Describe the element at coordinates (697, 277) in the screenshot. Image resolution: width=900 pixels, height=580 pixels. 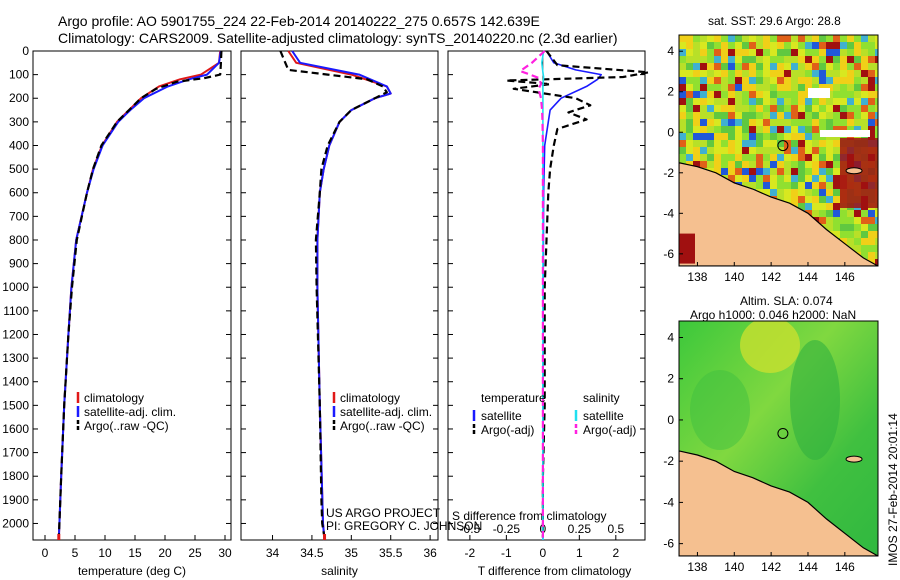
I see `lon-tick-label: 138` at that location.